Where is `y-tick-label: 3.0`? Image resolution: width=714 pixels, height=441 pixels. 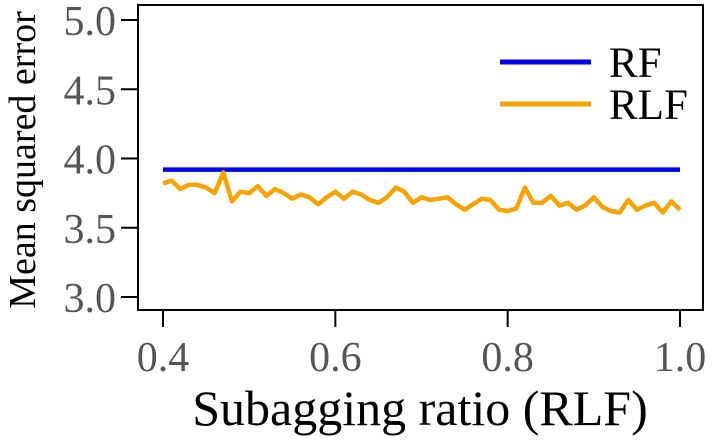
y-tick-label: 3.0 is located at coordinates (90, 299).